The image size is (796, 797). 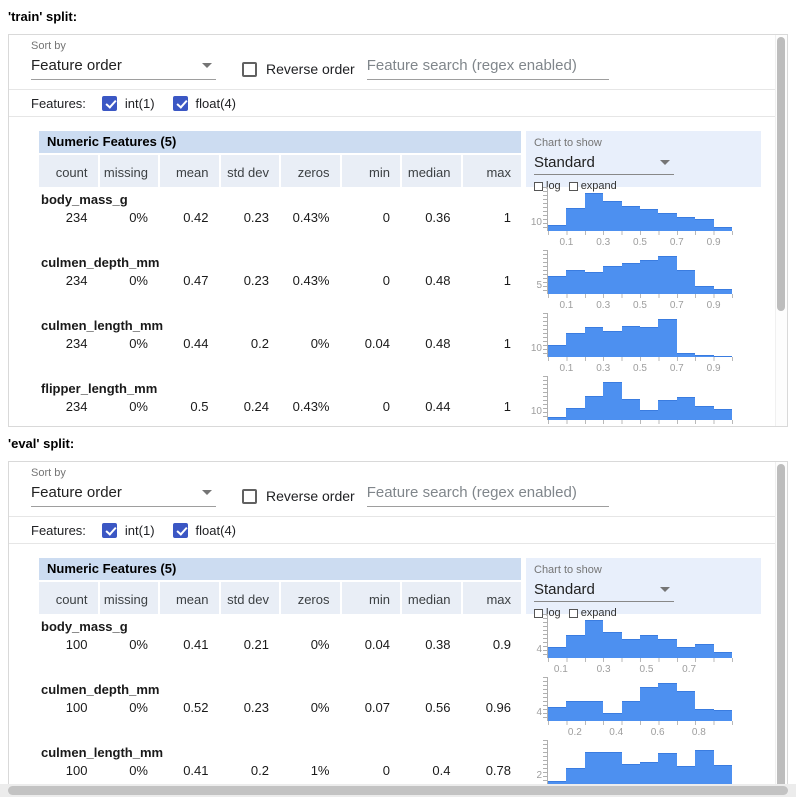 I want to click on feature-search-group, so click(x=487, y=495).